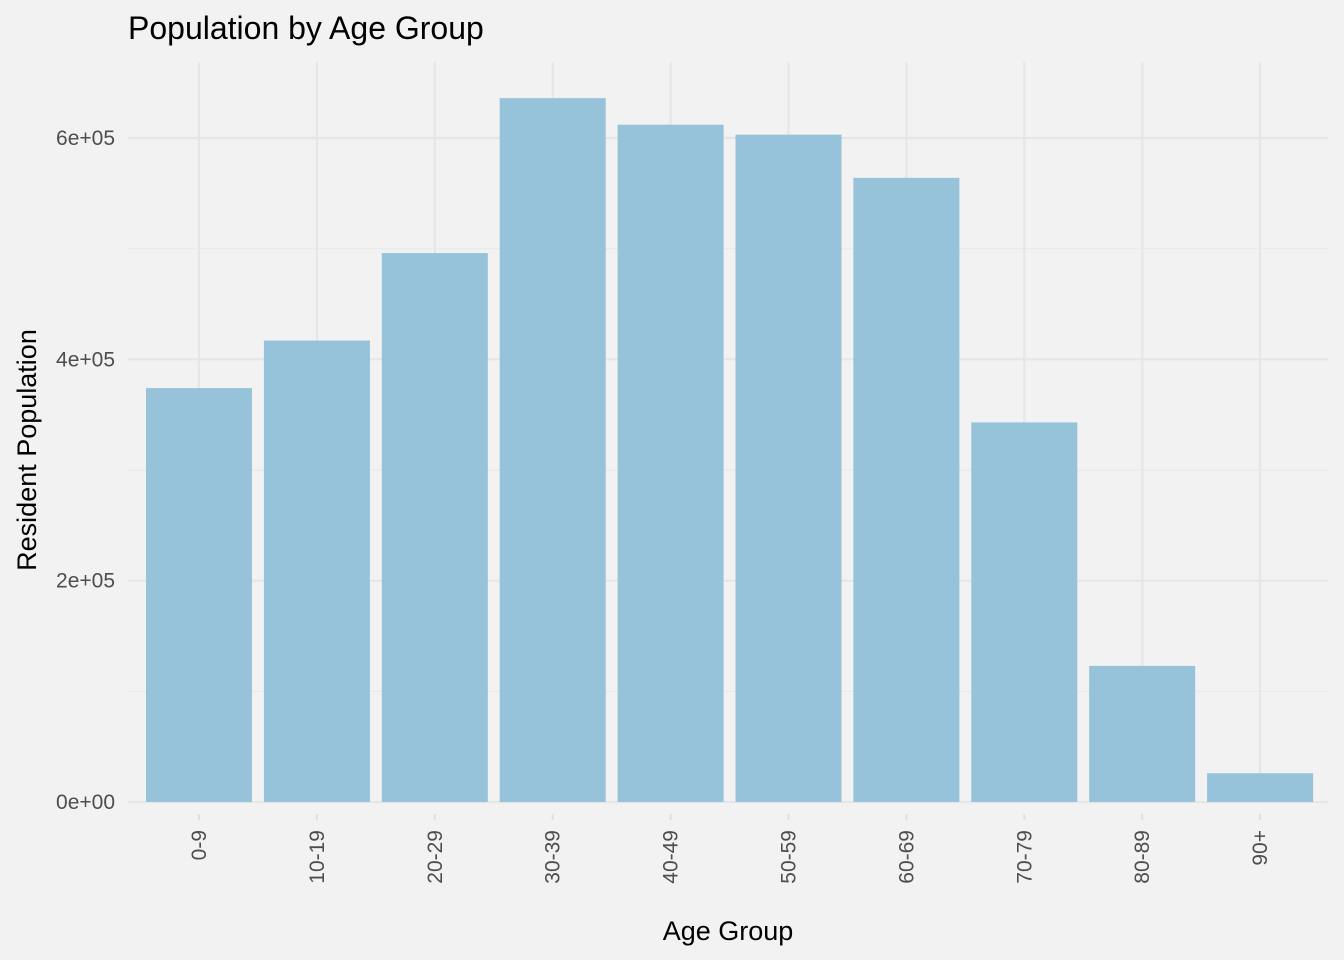 This screenshot has height=960, width=1344. What do you see at coordinates (1024, 857) in the screenshot?
I see `x-tick-label: 70-79` at bounding box center [1024, 857].